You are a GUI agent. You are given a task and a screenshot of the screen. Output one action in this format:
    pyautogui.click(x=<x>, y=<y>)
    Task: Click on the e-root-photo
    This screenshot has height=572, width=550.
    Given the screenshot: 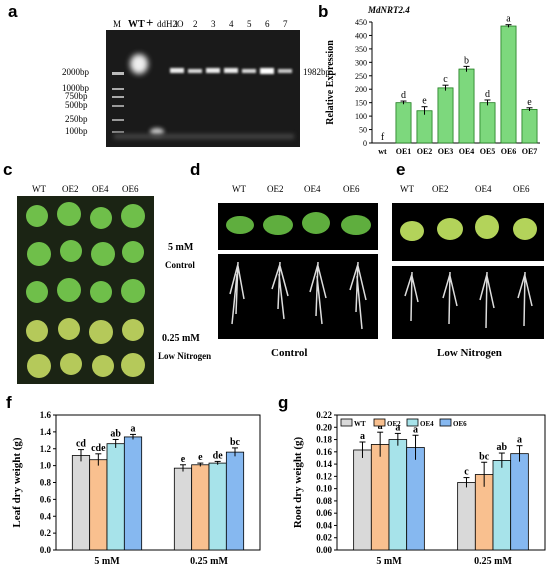 What is the action you would take?
    pyautogui.click(x=468, y=302)
    